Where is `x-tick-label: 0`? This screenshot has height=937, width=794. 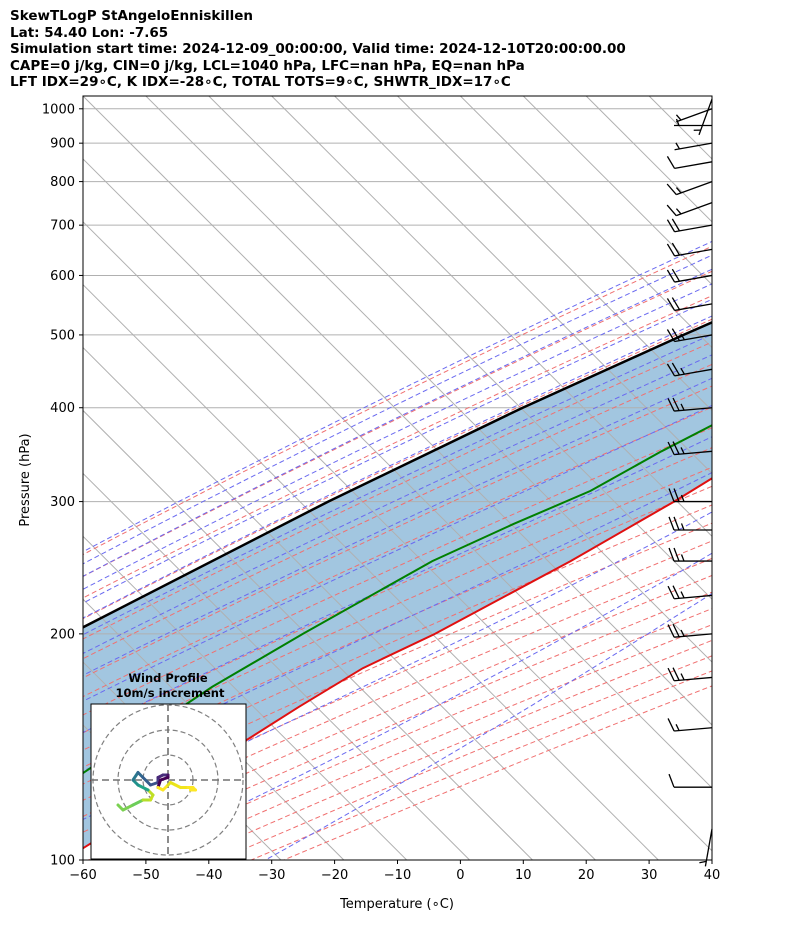
x-tick-label: 0 is located at coordinates (460, 875).